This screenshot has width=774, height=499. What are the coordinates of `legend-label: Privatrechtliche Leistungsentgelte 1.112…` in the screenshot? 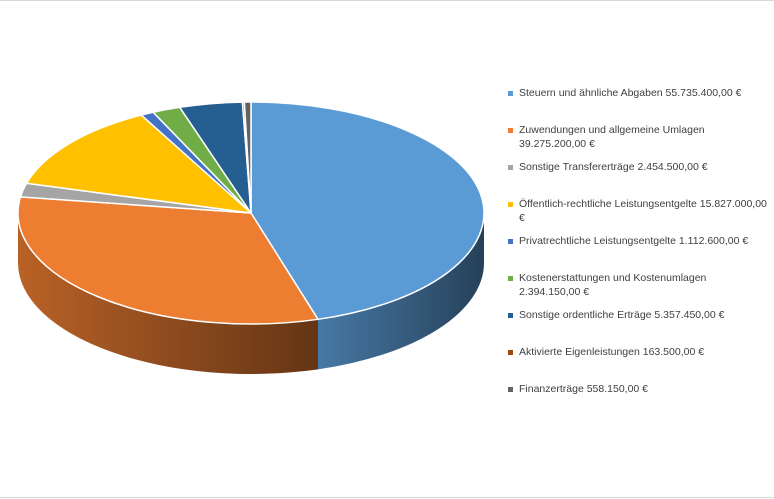 It's located at (634, 241).